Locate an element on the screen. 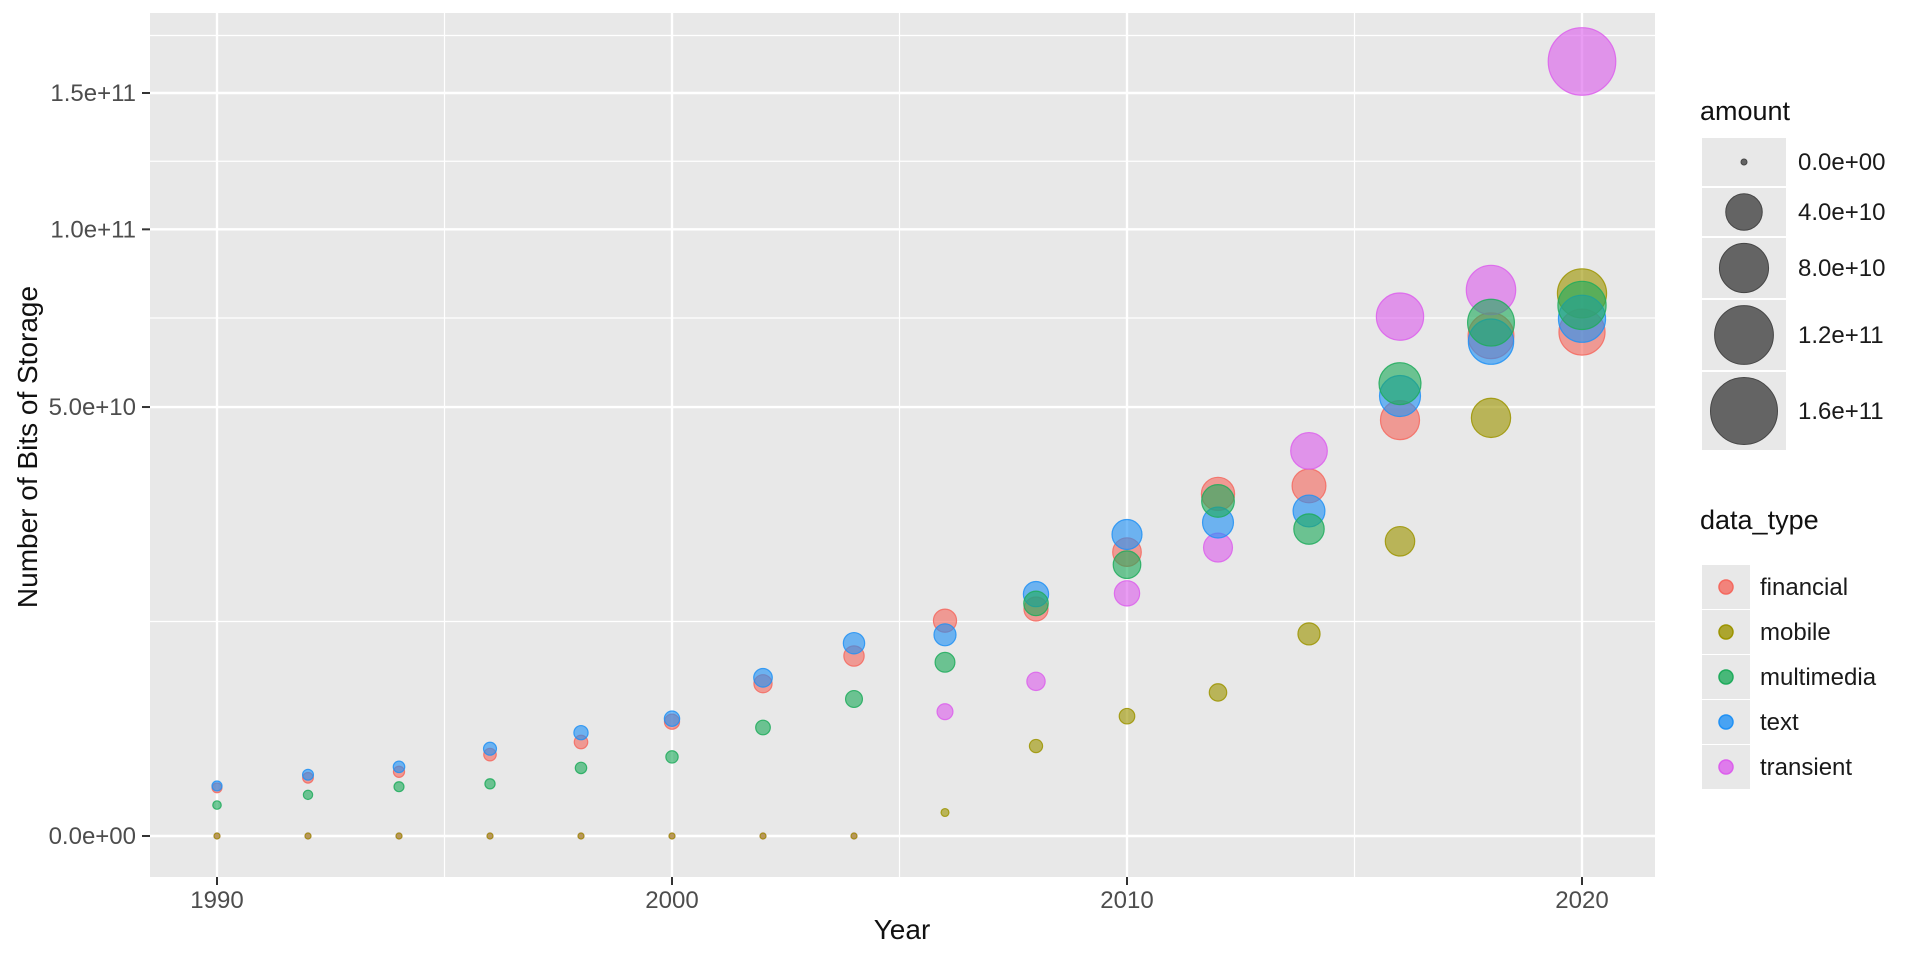 The height and width of the screenshot is (960, 1920). bubble-mobile-1998 is located at coordinates (581, 836).